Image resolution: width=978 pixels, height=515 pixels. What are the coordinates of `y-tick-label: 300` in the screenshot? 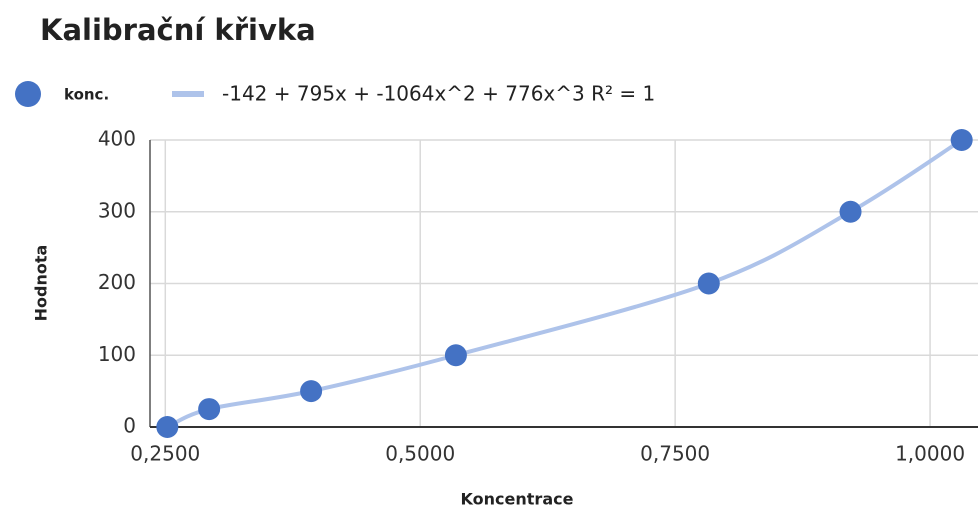 It's located at (117, 210).